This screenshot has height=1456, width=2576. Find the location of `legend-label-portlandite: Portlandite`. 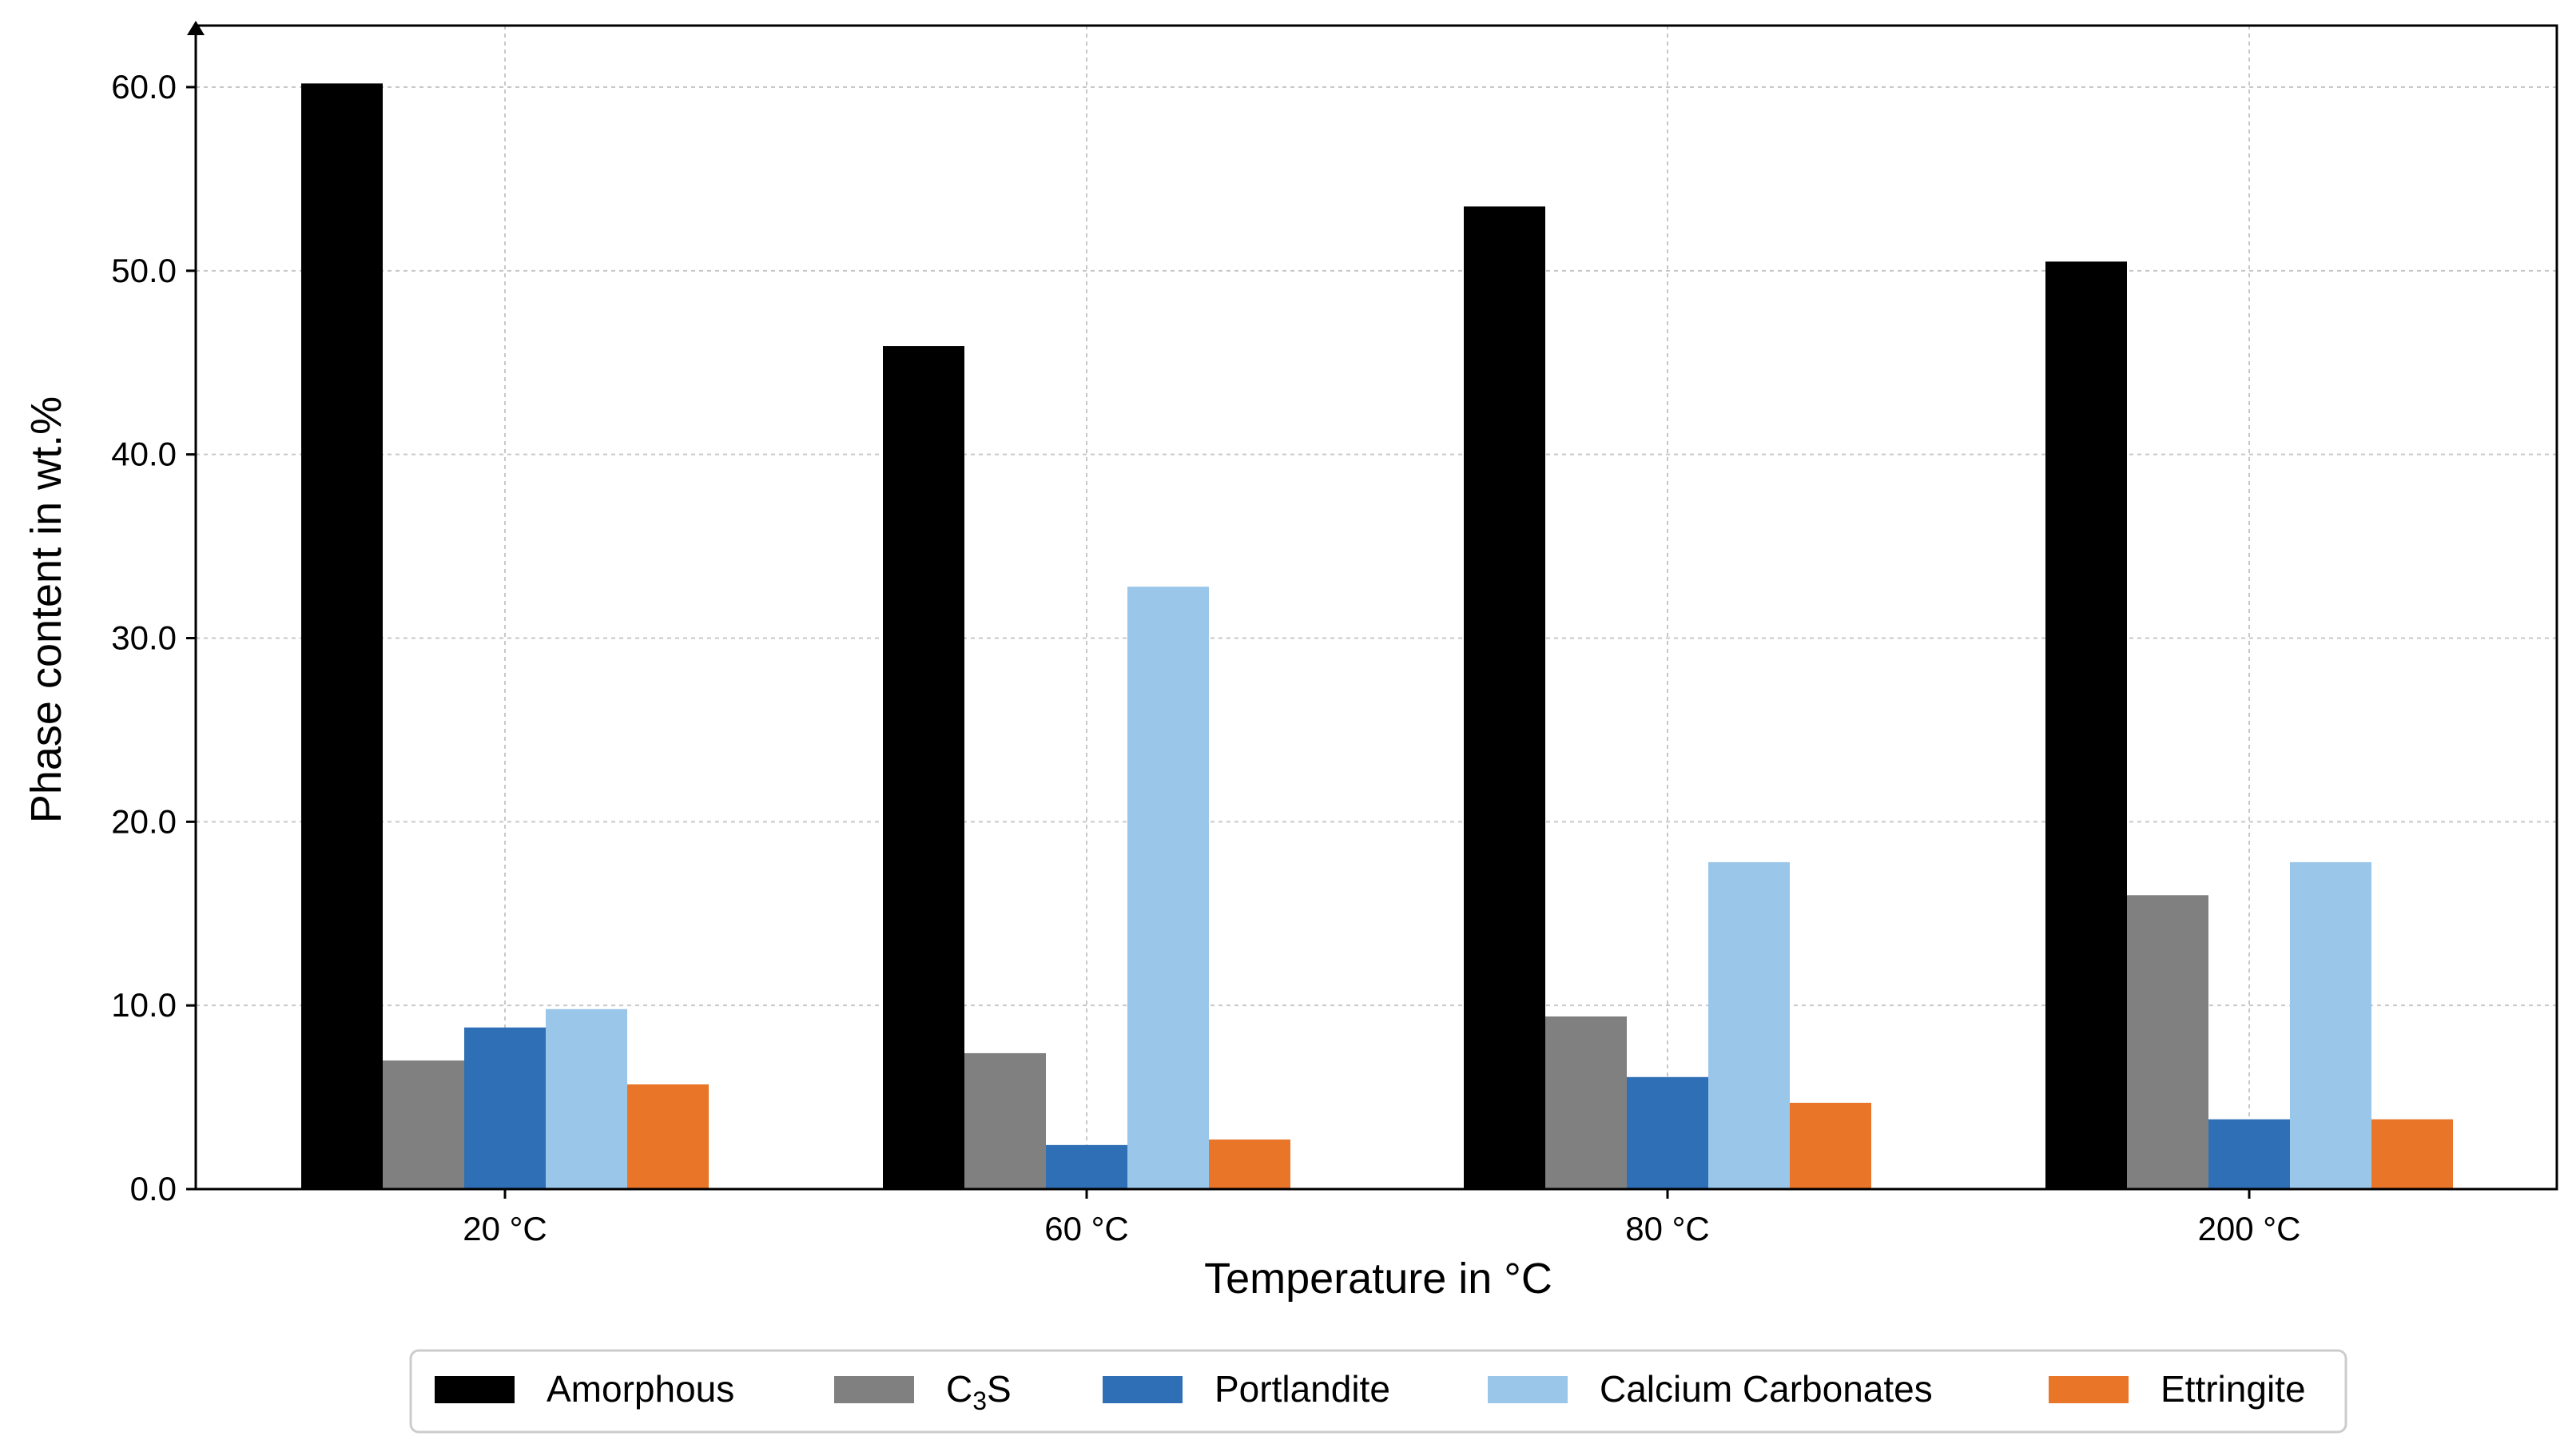

legend-label-portlandite: Portlandite is located at coordinates (1302, 1389).